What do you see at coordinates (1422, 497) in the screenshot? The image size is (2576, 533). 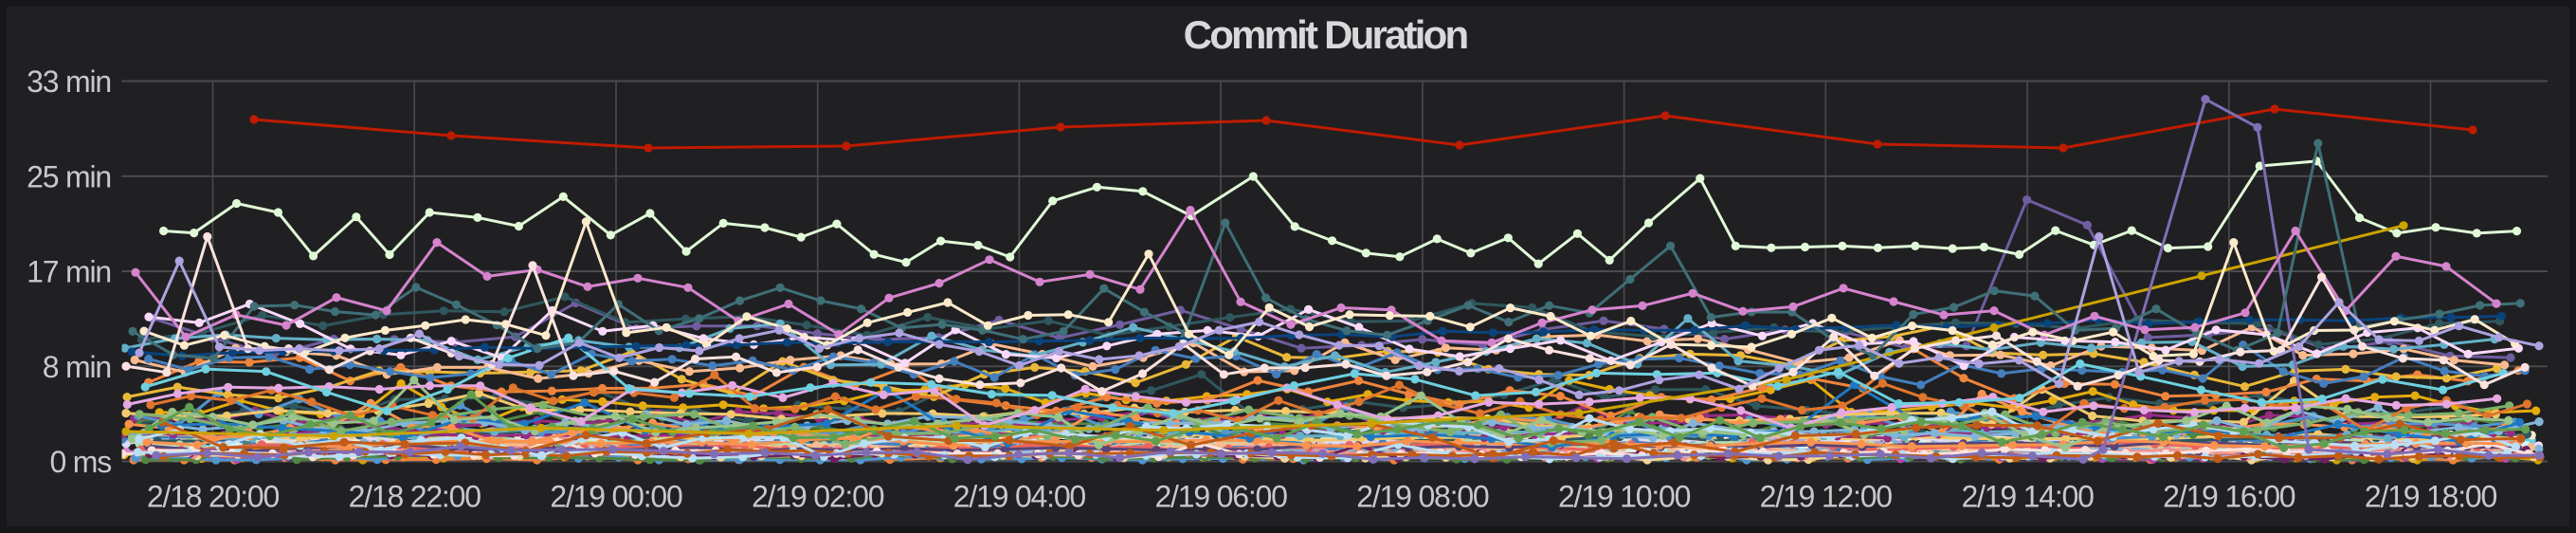 I see `svg-text: 2/19 08:00` at bounding box center [1422, 497].